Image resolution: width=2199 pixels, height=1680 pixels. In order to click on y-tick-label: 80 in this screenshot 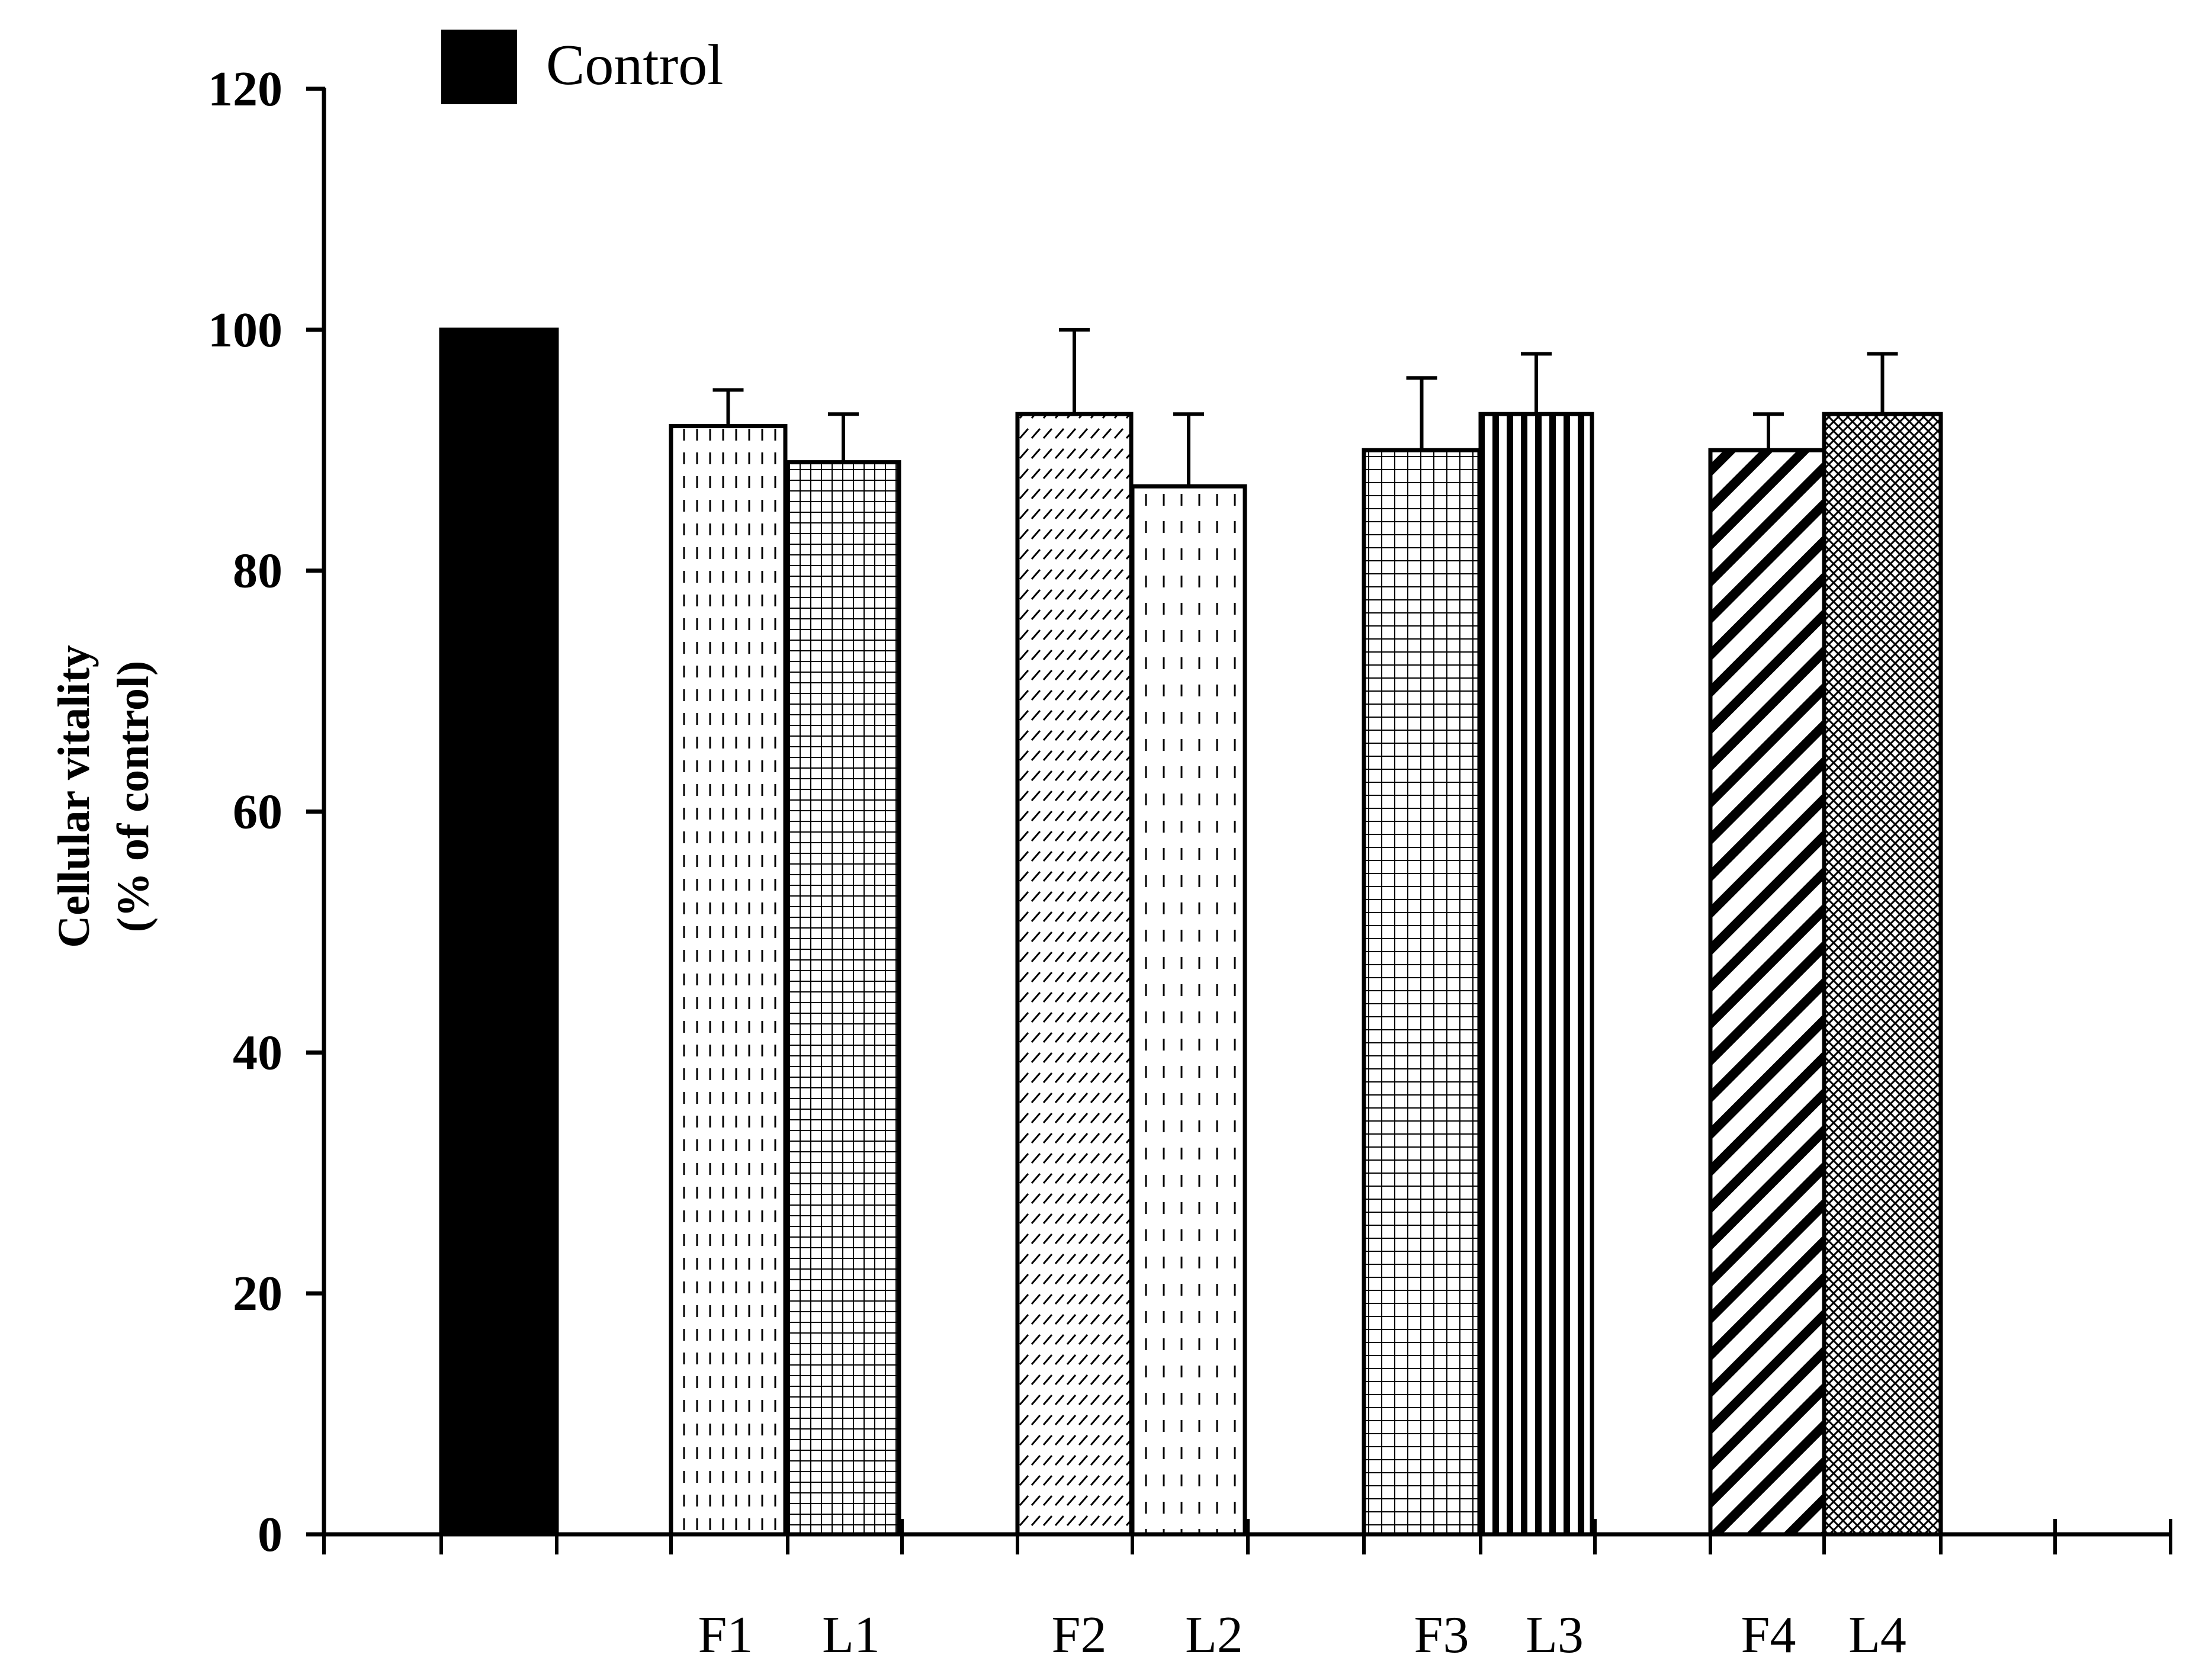, I will do `click(258, 571)`.